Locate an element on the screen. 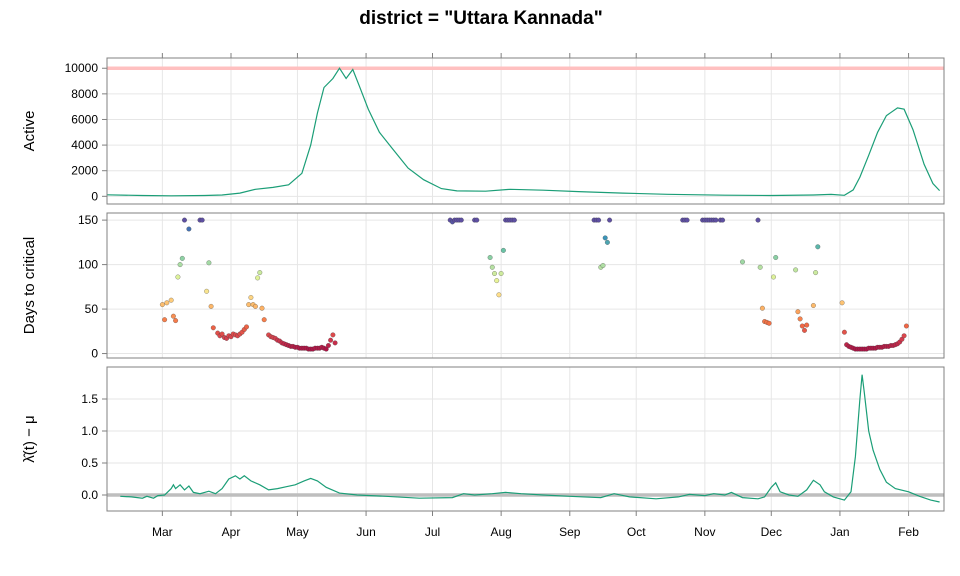 The height and width of the screenshot is (576, 960). y-axis-label: λ̂(t) − μ is located at coordinates (29, 438).